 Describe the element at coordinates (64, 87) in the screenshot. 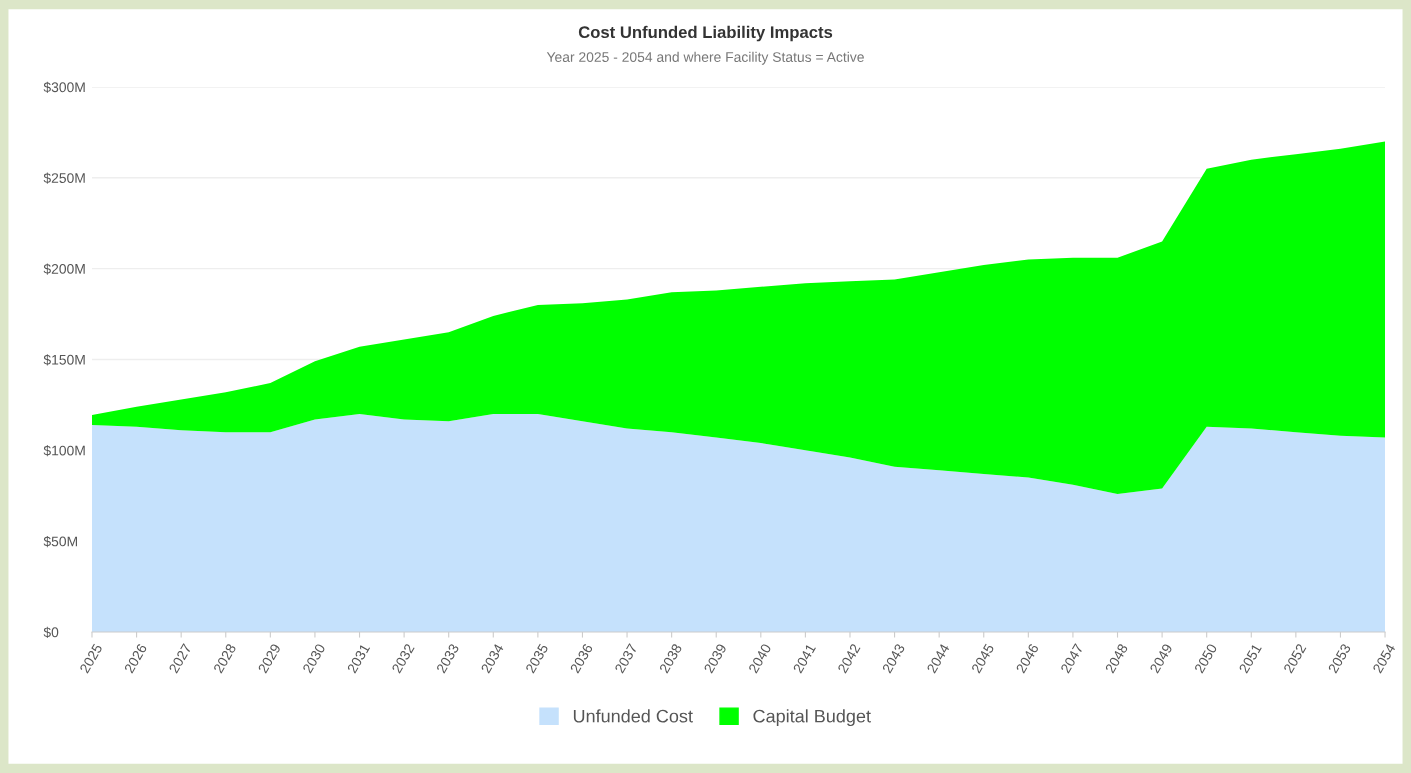

I see `y-tick-label: $300M` at that location.